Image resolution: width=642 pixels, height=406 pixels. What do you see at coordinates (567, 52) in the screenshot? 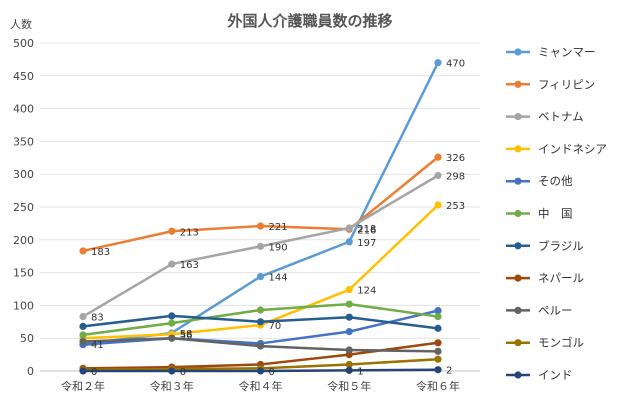
I see `legend-entry-label: ミャンマー` at bounding box center [567, 52].